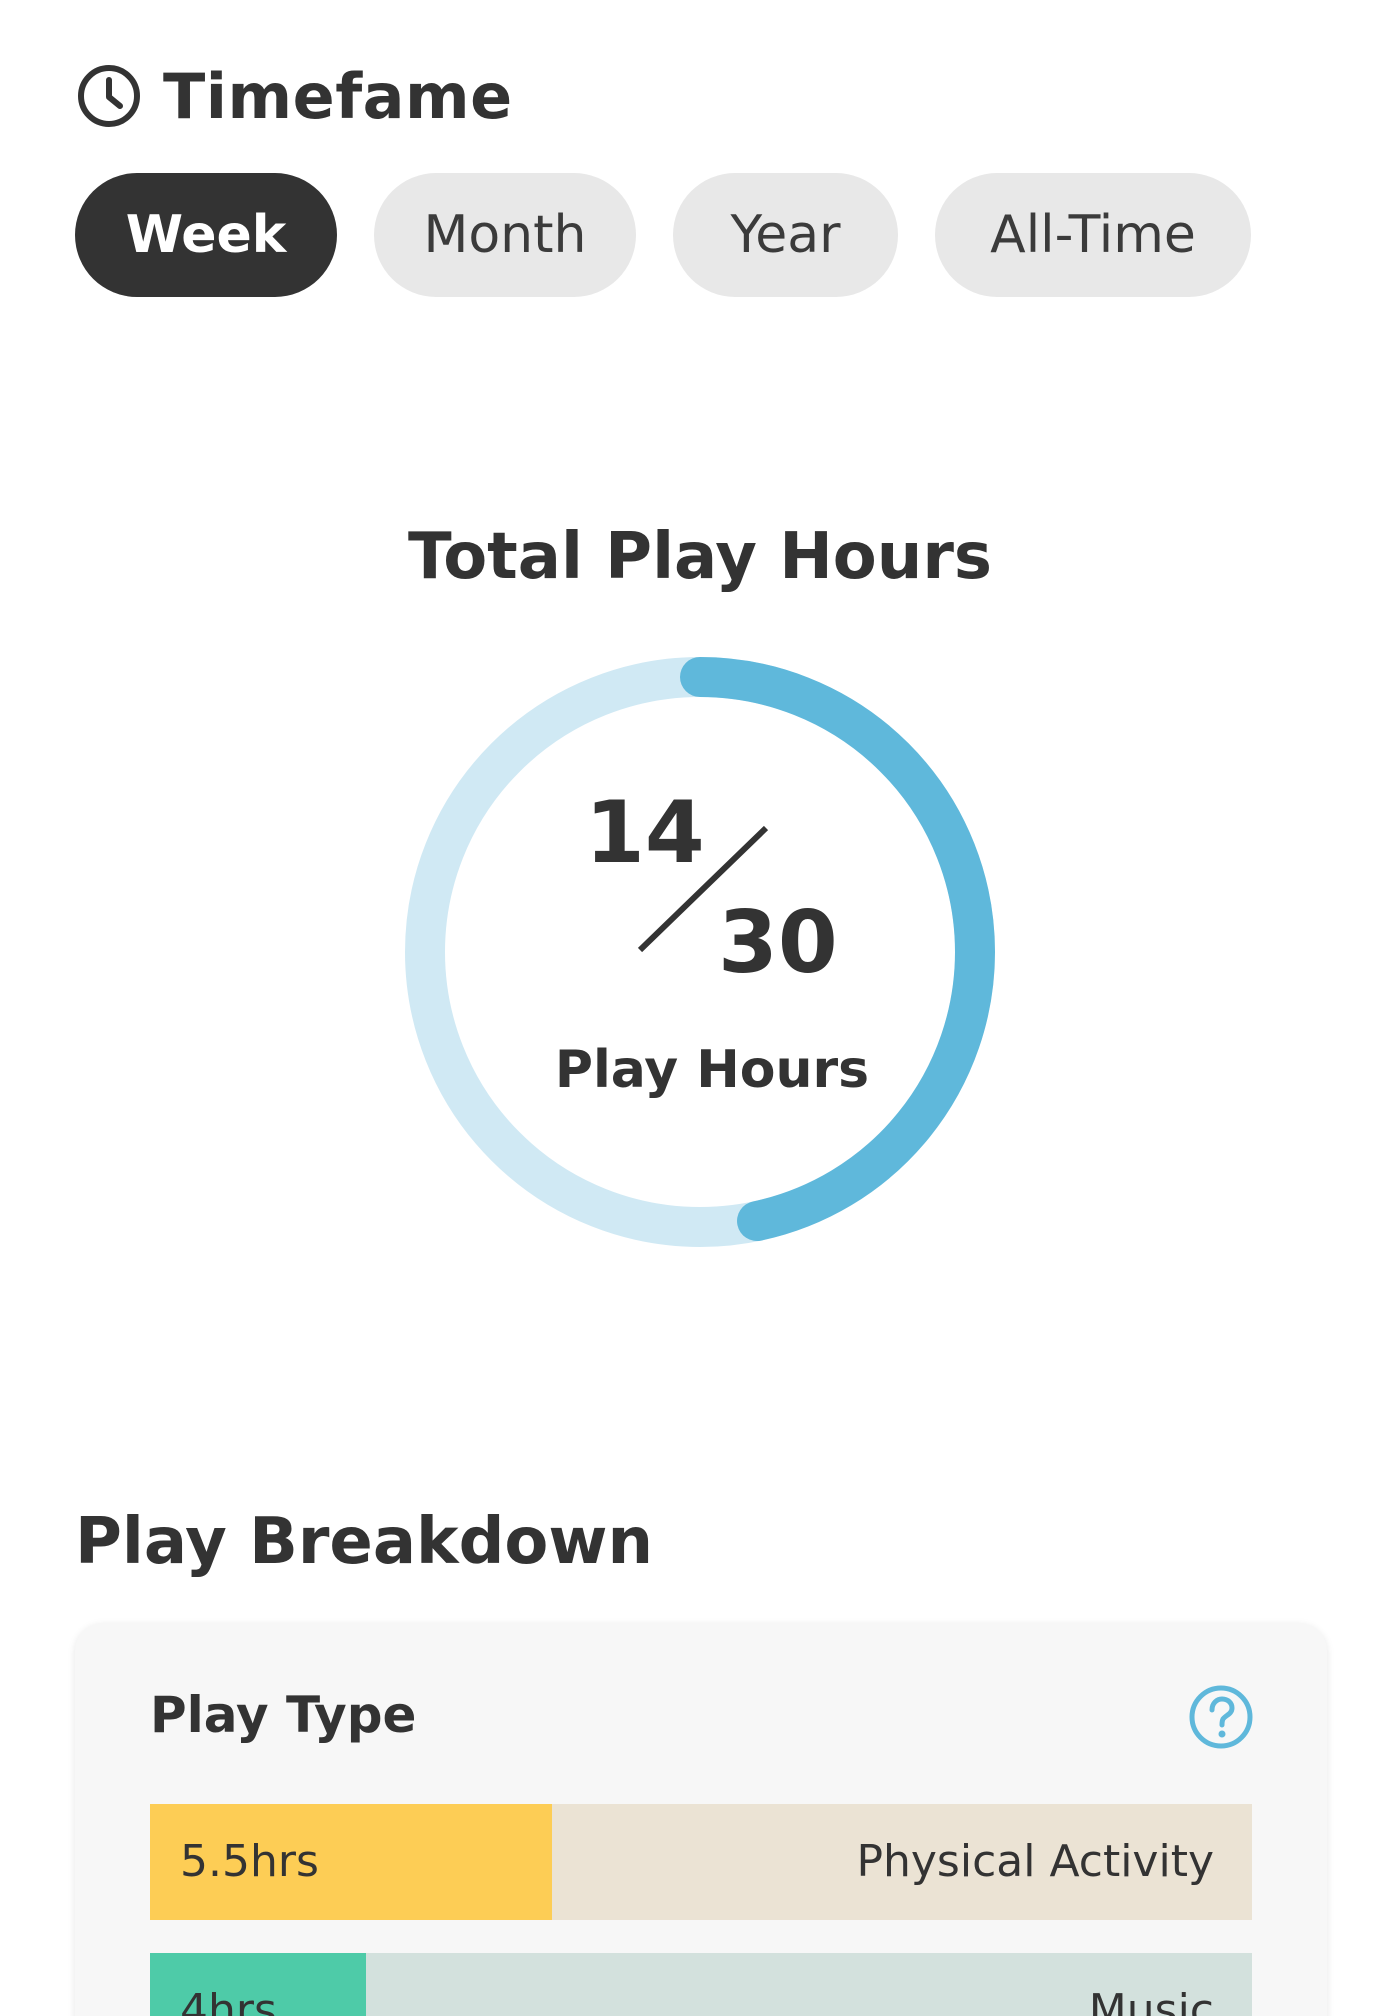 This screenshot has height=2016, width=1400. Describe the element at coordinates (338, 96) in the screenshot. I see `timeframe-title: Timefame` at that location.